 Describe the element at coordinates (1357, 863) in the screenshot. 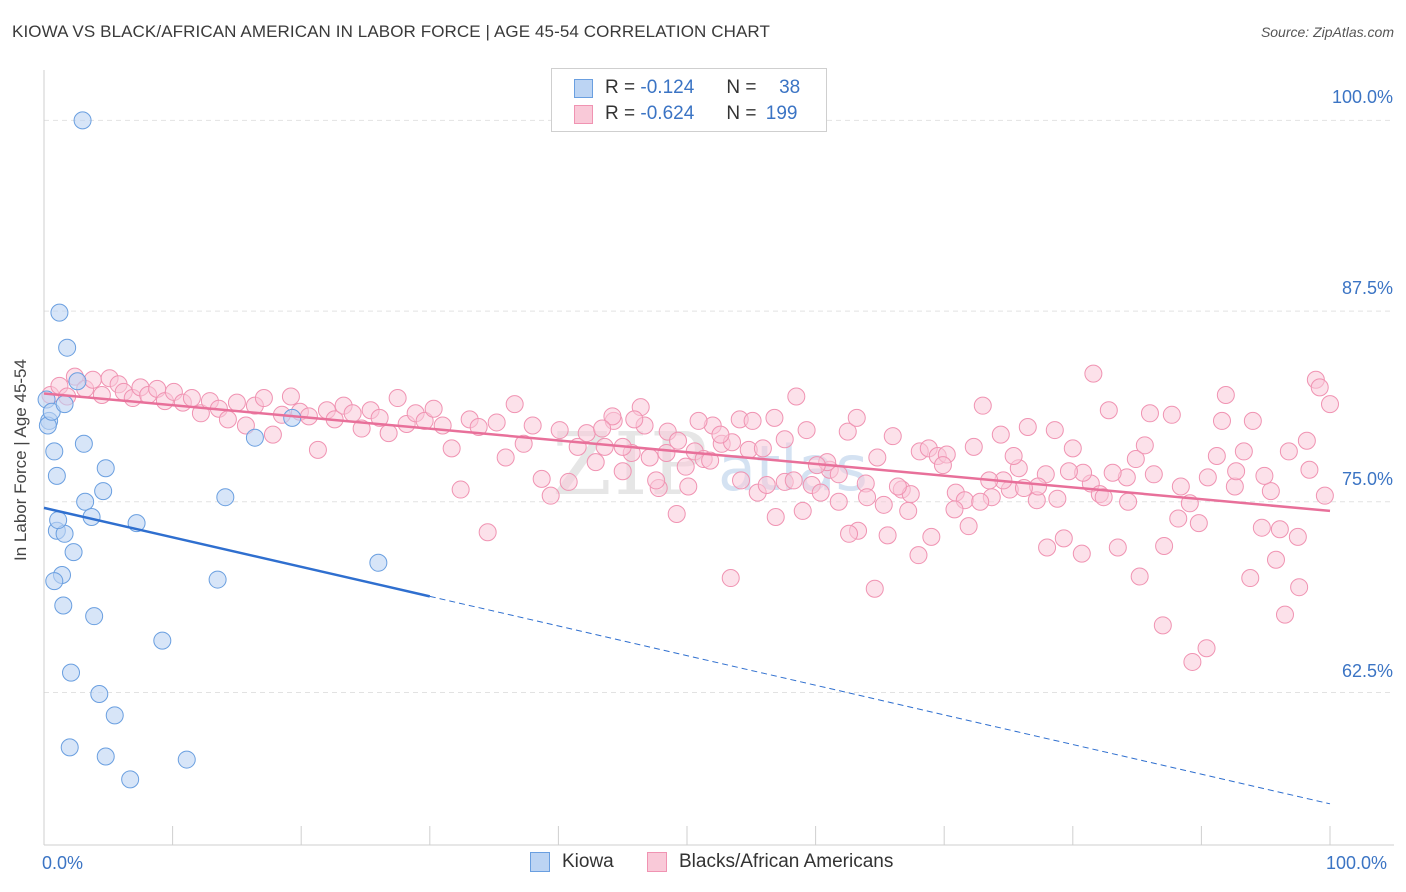

I see `x-tick-label-max: 100.0%` at that location.